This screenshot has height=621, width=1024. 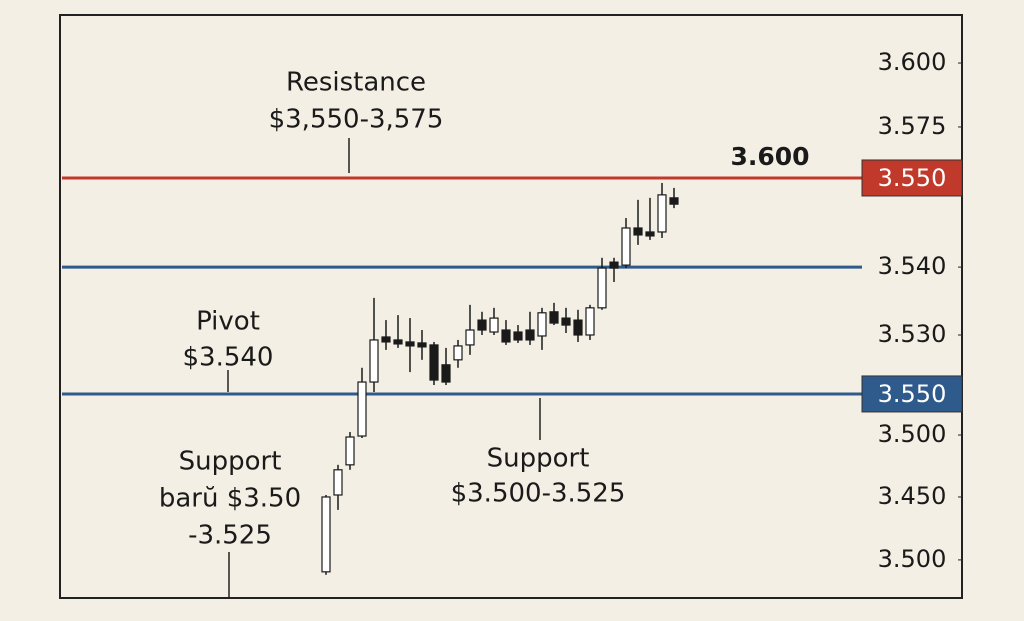 I want to click on annotation-text: $3.500-3.525, so click(x=538, y=494).